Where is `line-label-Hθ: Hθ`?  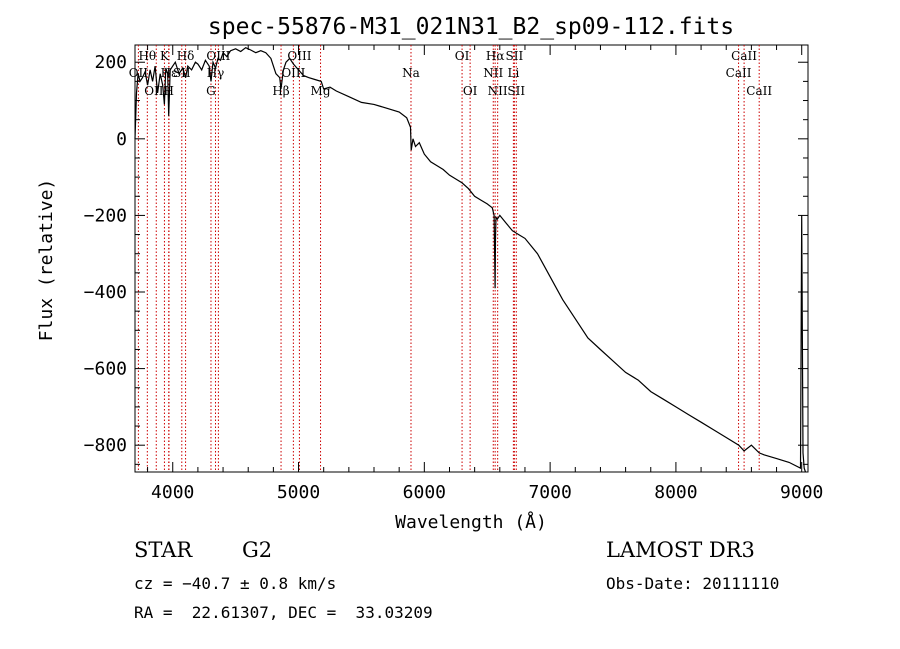
line-label-Hθ: Hθ is located at coordinates (147, 56).